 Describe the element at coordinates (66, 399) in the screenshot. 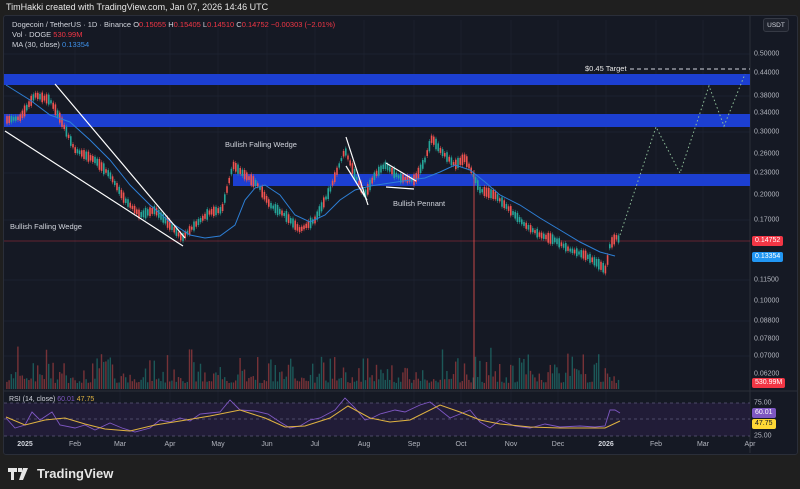

I see `rsi-value: 60.01` at that location.